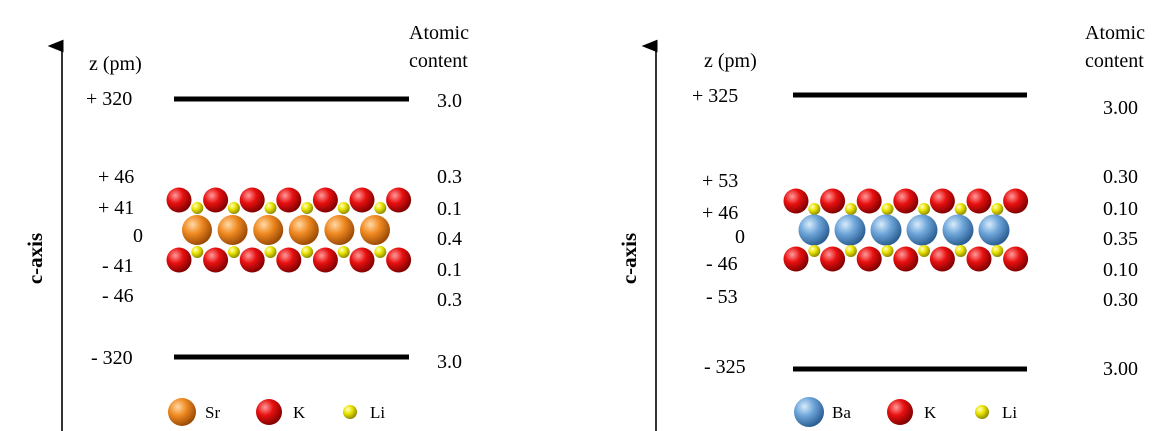  What do you see at coordinates (138, 236) in the screenshot?
I see `z-value: 0` at bounding box center [138, 236].